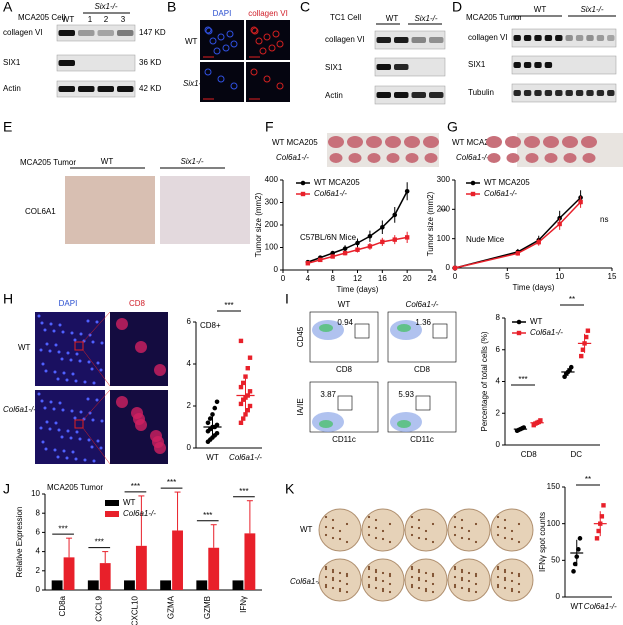 This screenshot has height=625, width=623. I want to click on y-tick-label: 10, so click(35, 493).